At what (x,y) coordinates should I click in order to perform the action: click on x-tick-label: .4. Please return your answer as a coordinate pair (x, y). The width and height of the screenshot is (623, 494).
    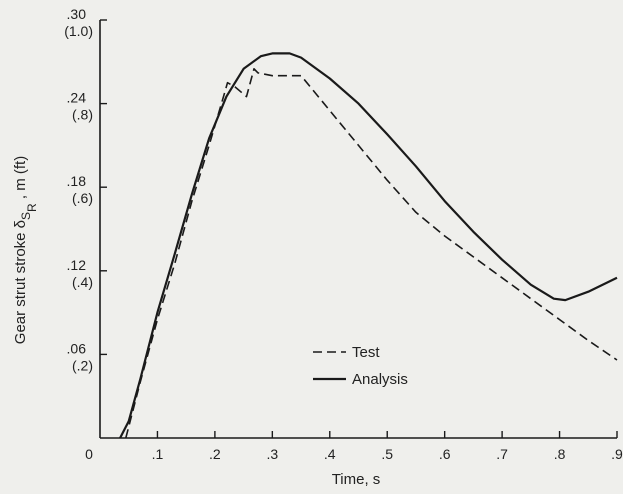
    Looking at the image, I should click on (330, 454).